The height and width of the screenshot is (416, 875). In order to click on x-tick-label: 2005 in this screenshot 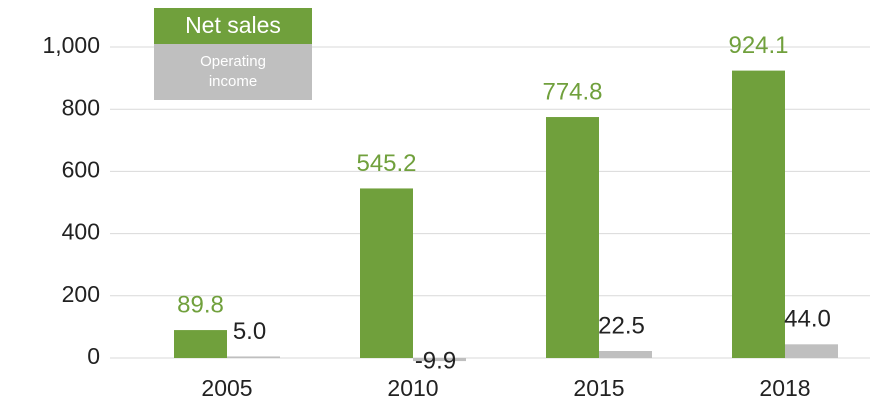, I will do `click(226, 388)`.